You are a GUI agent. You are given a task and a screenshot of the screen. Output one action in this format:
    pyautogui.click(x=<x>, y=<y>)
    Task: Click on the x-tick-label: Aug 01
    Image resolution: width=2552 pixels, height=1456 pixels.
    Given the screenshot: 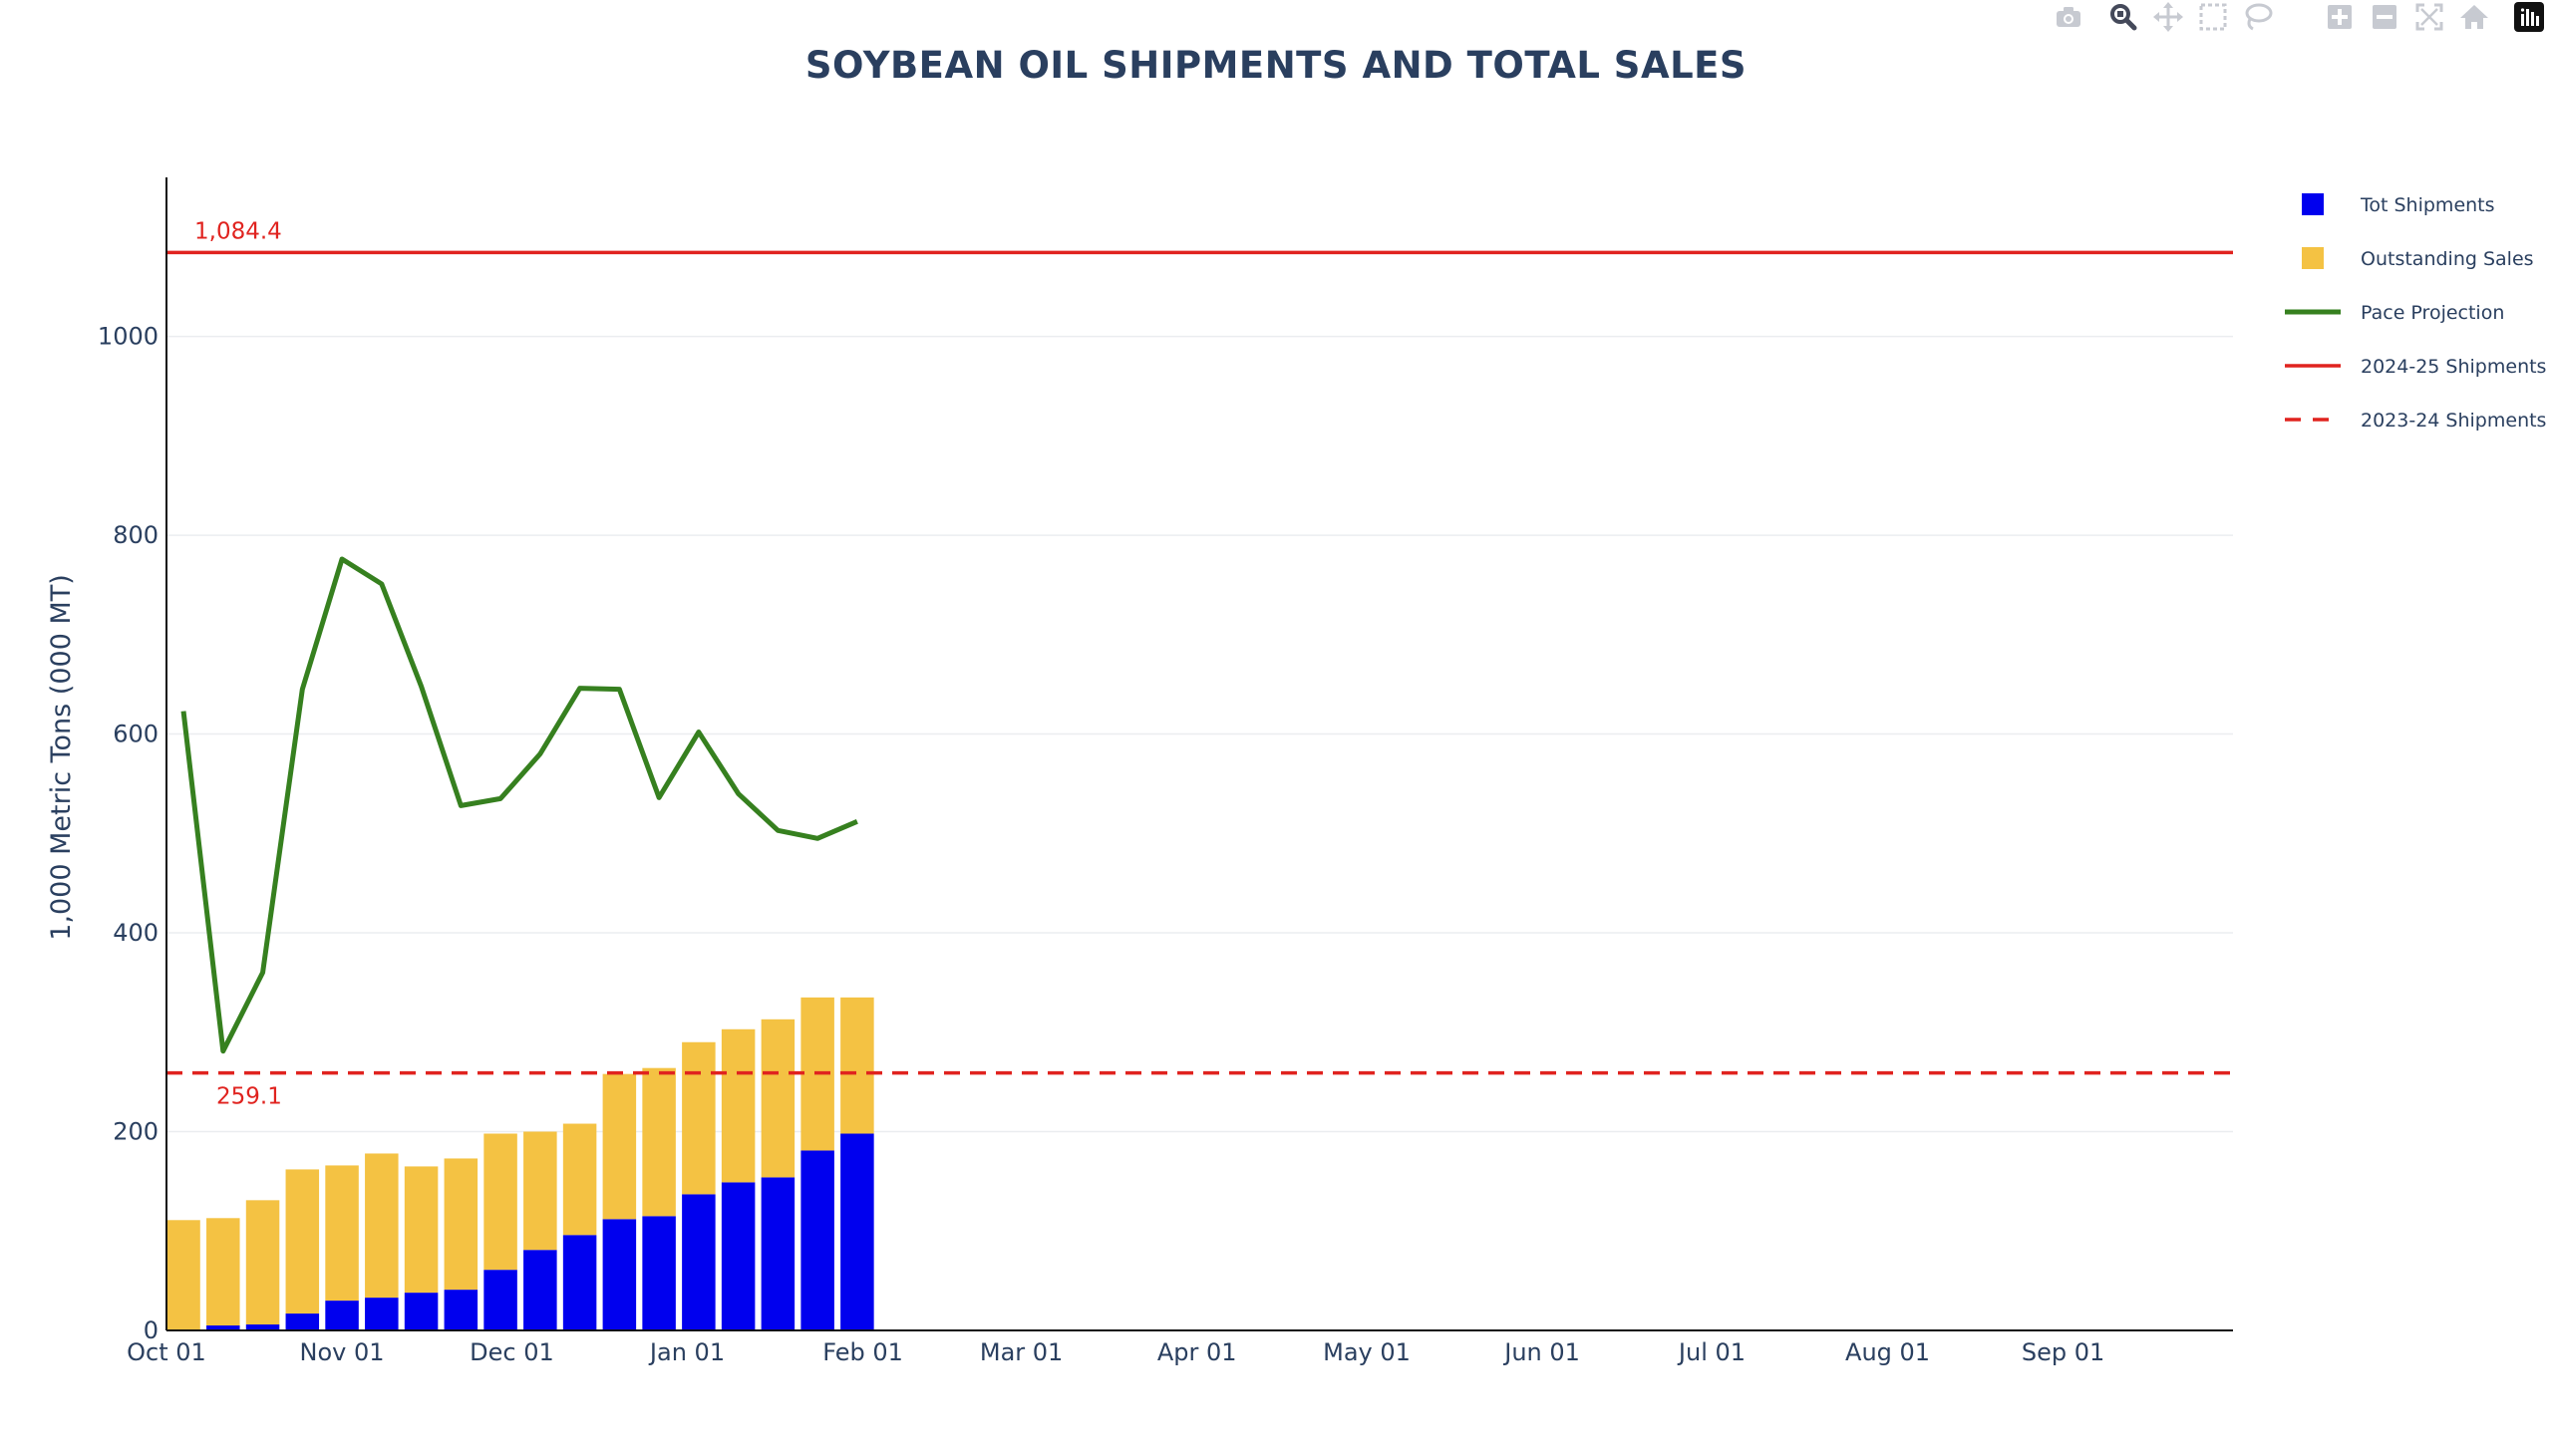 What is the action you would take?
    pyautogui.click(x=1887, y=1352)
    